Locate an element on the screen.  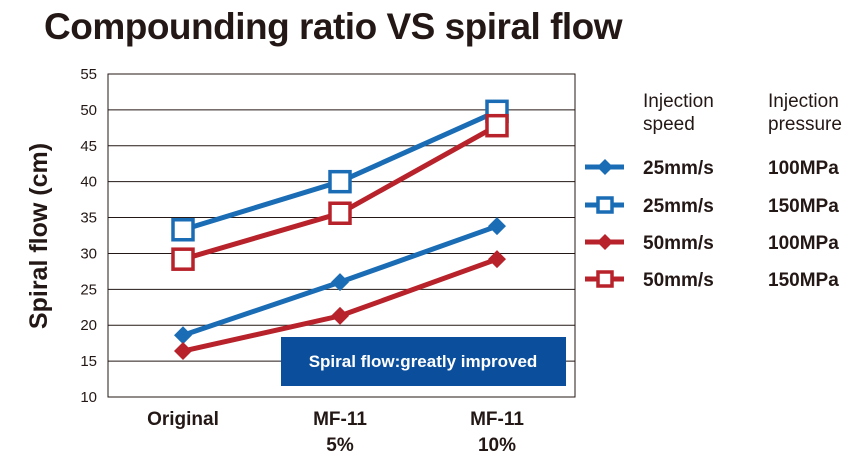
y-tick-label: 40 is located at coordinates (88, 182).